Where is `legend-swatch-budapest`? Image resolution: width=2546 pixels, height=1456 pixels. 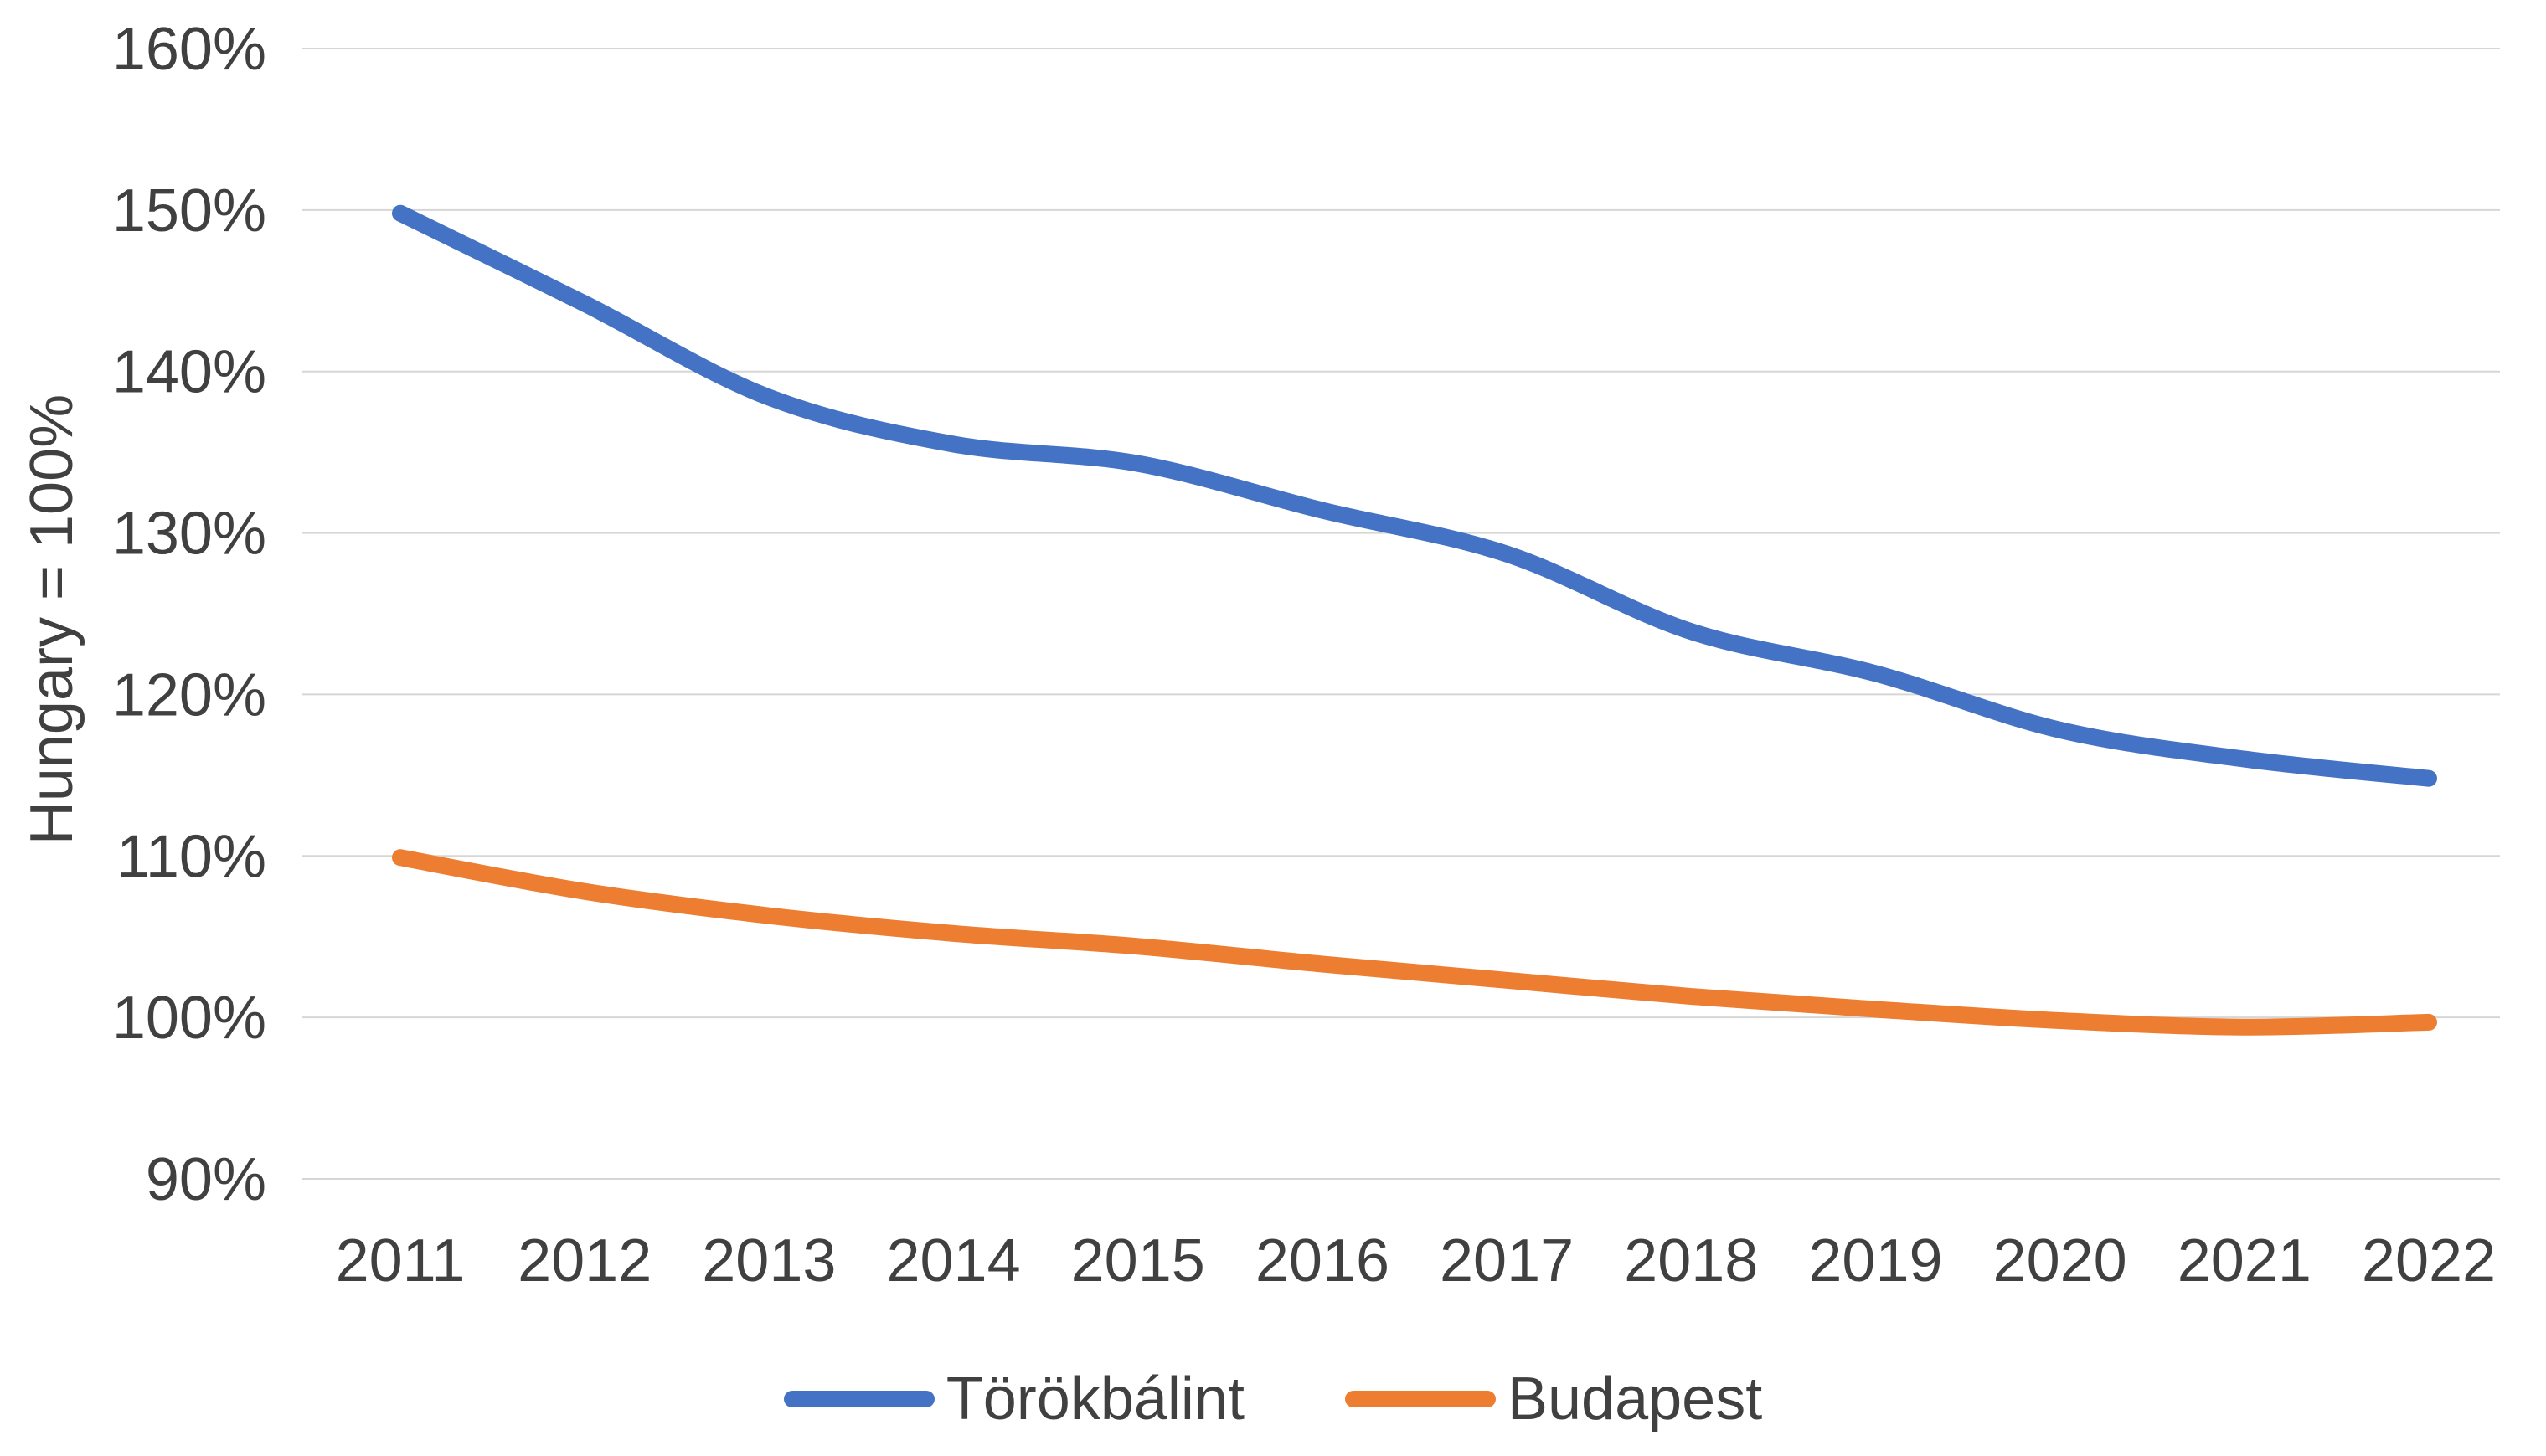
legend-swatch-budapest is located at coordinates (1420, 1399).